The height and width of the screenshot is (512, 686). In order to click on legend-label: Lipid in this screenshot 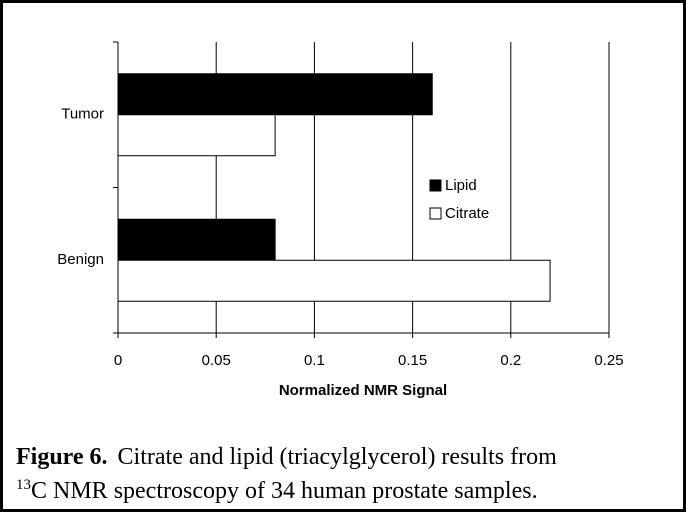, I will do `click(461, 185)`.